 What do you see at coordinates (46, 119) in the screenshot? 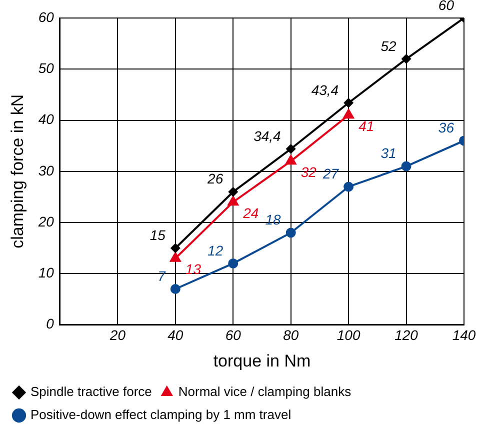
I see `y-tick-label: 40` at bounding box center [46, 119].